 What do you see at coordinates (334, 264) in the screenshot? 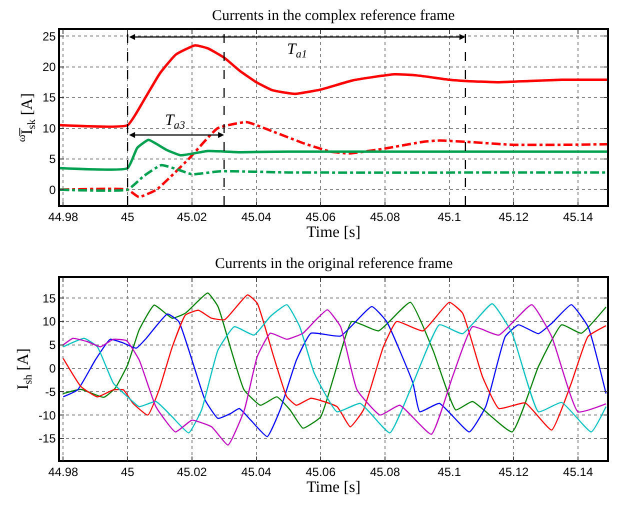
I see `chart-title: Currents in the original reference frame` at bounding box center [334, 264].